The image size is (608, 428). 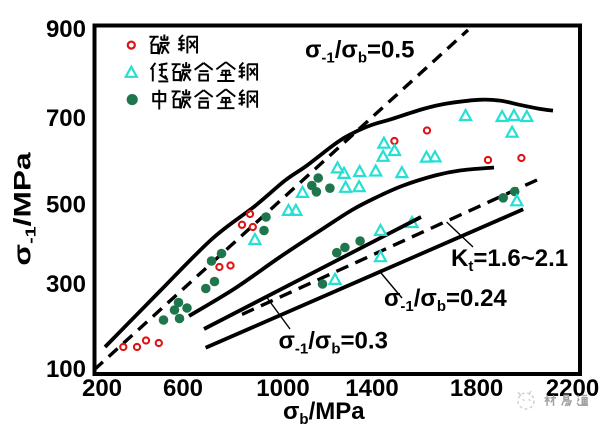 I want to click on svg-text: σ-1/σb=0.5, so click(x=359, y=52).